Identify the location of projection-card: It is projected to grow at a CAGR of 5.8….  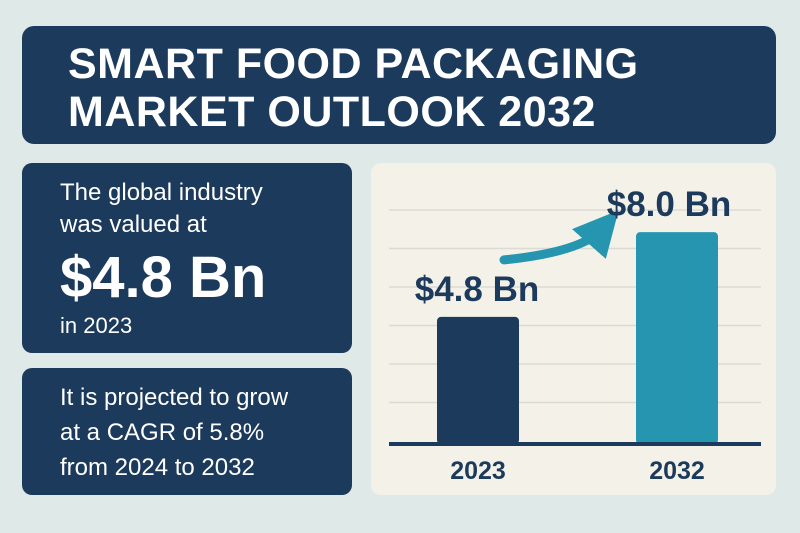
(187, 431).